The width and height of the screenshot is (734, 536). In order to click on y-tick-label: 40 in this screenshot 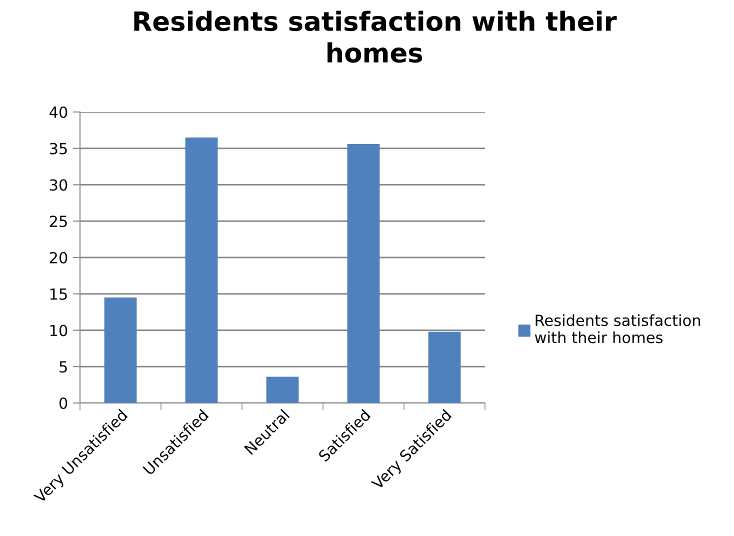, I will do `click(59, 112)`.